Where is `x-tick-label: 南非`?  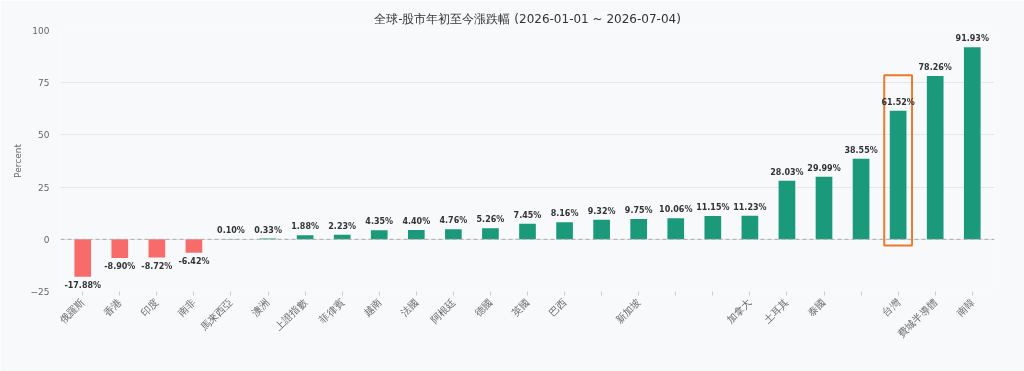
x-tick-label: 南非 is located at coordinates (186, 307).